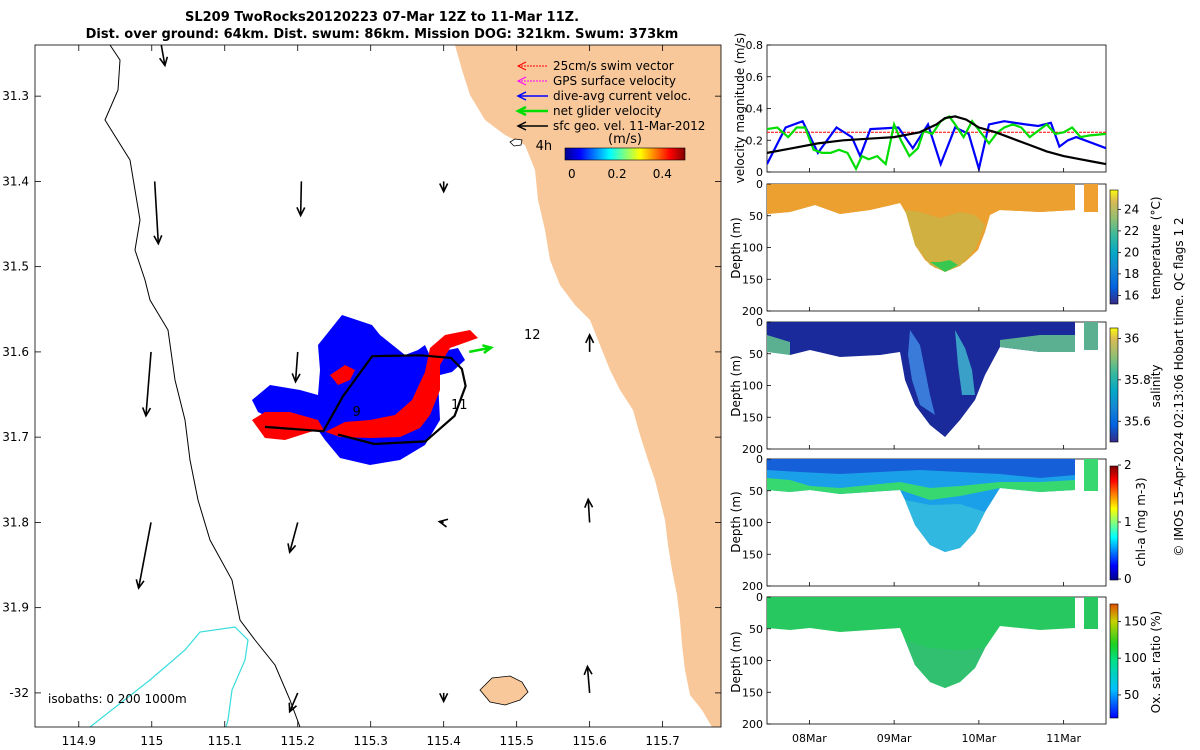  What do you see at coordinates (945, 241) in the screenshot?
I see `temperature-cold-tongue` at bounding box center [945, 241].